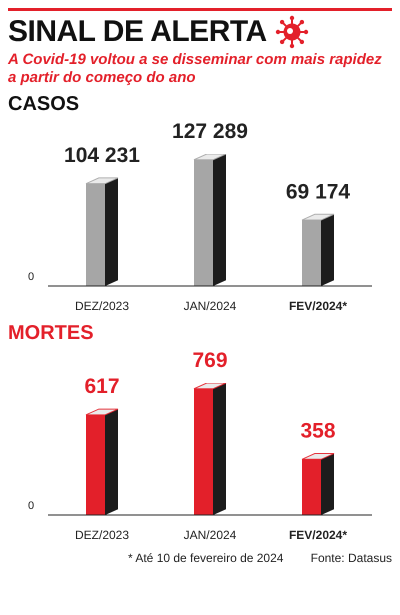  Describe the element at coordinates (206, 558) in the screenshot. I see `text: * Até 10 de fevereiro de 2024` at that location.